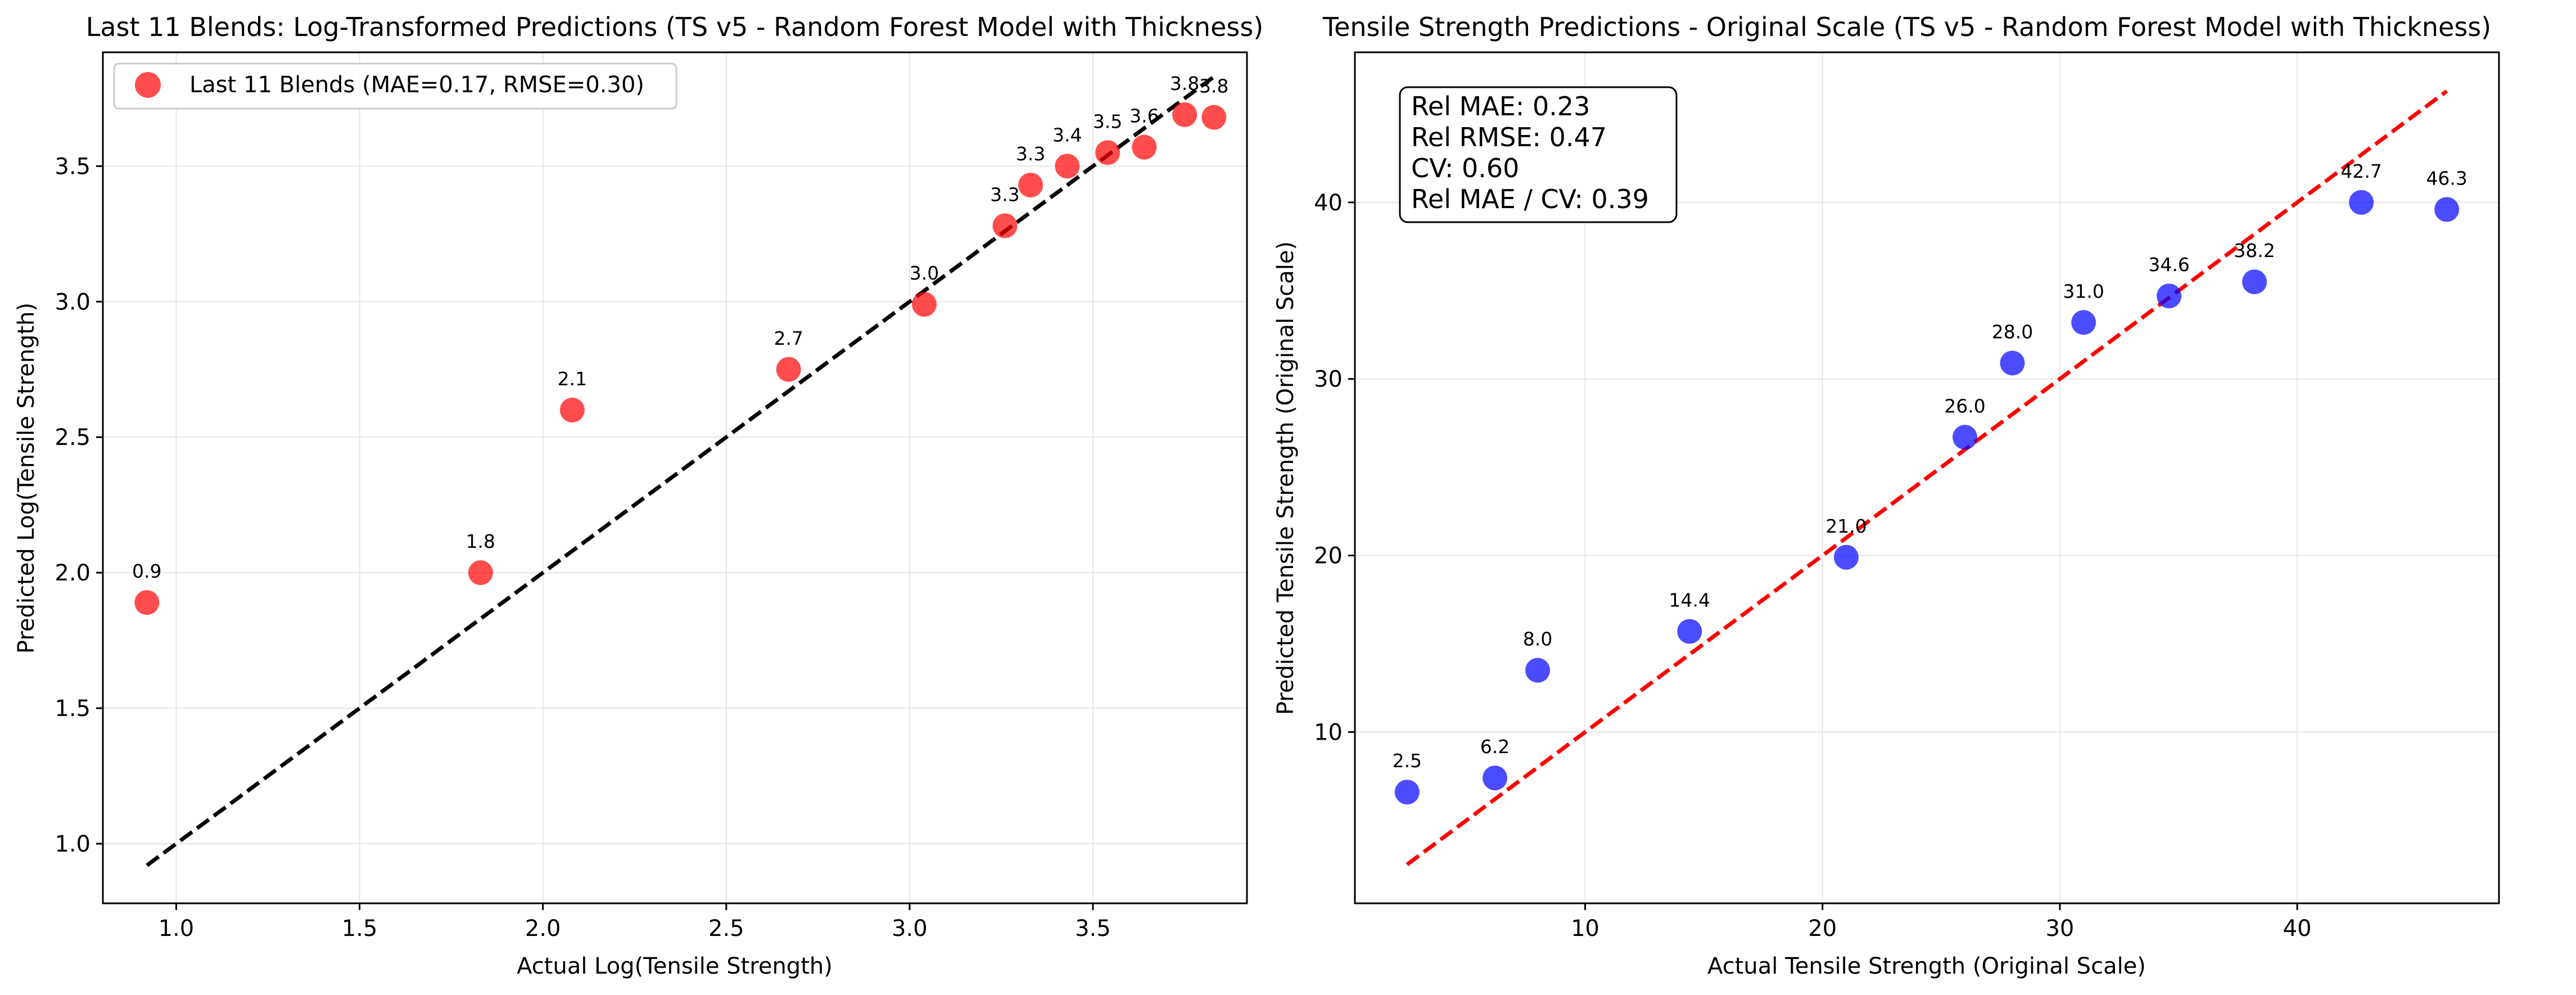  What do you see at coordinates (675, 966) in the screenshot?
I see `x-axis-label: Actual Log(Tensile Strength)` at bounding box center [675, 966].